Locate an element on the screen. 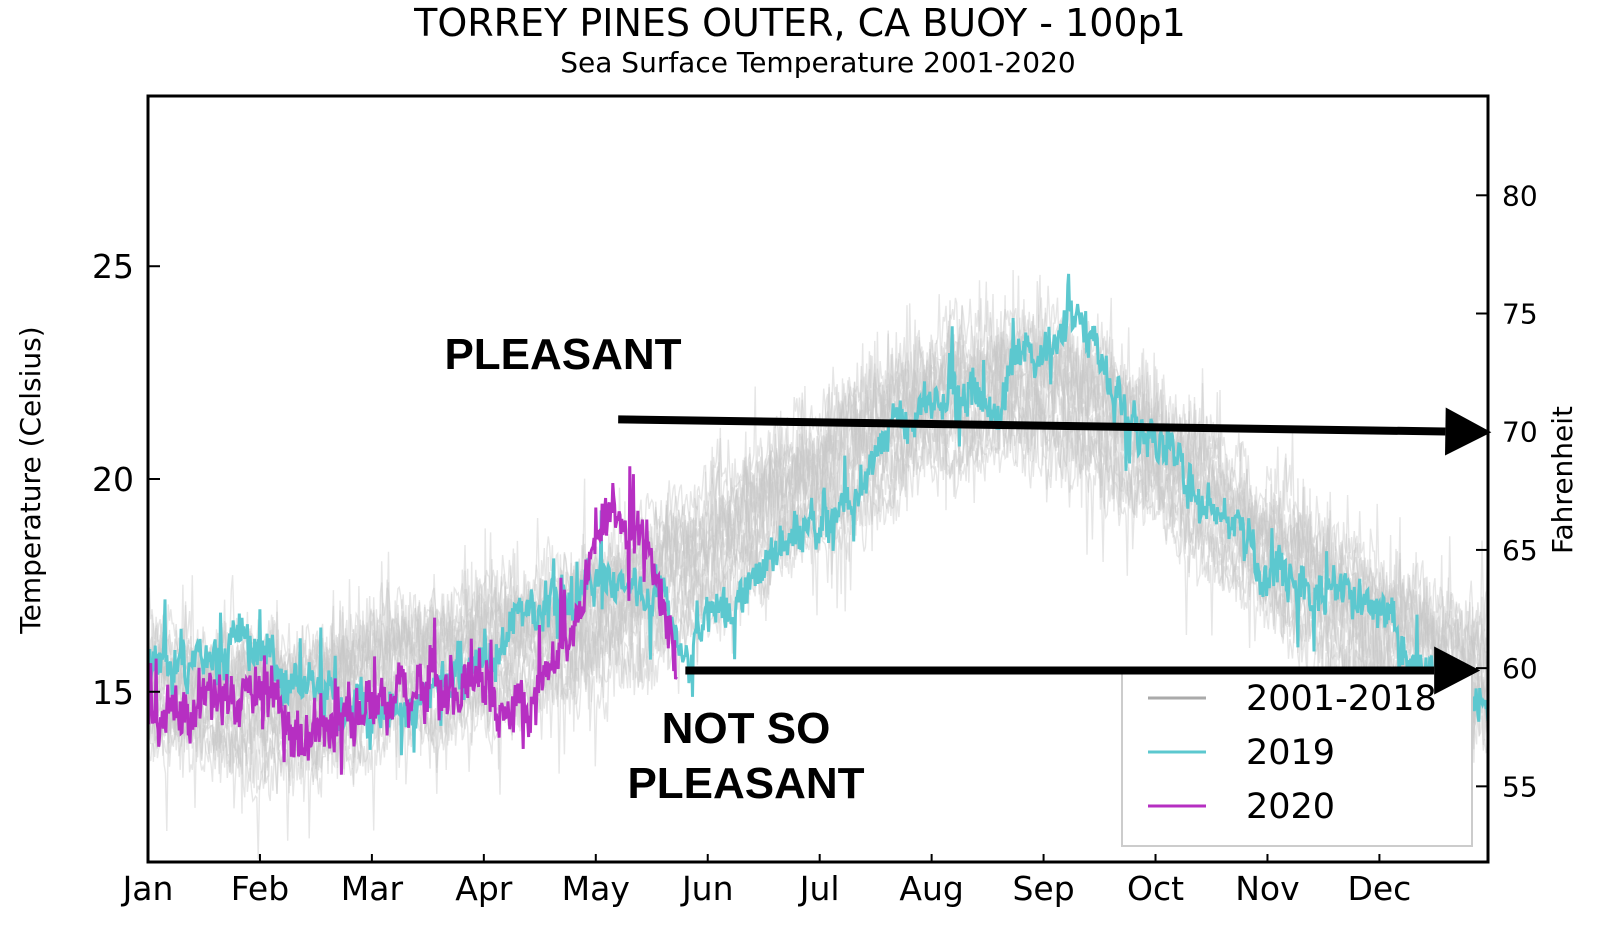 The image size is (1600, 931). y-axis-left: 15 20 25 is located at coordinates (126, 479).